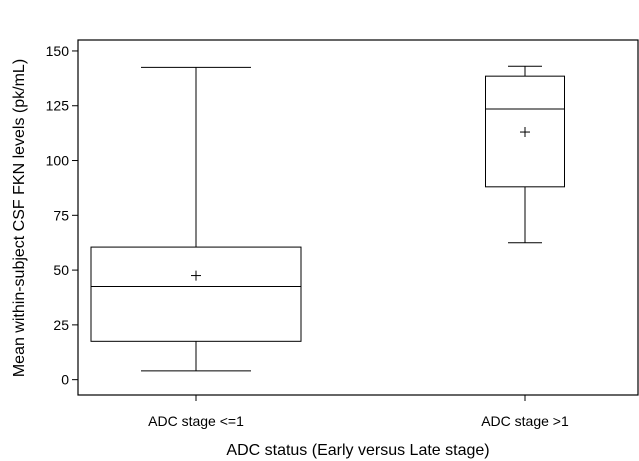  What do you see at coordinates (357, 450) in the screenshot?
I see `x-axis-title: ADC status (Early versus Late stage)` at bounding box center [357, 450].